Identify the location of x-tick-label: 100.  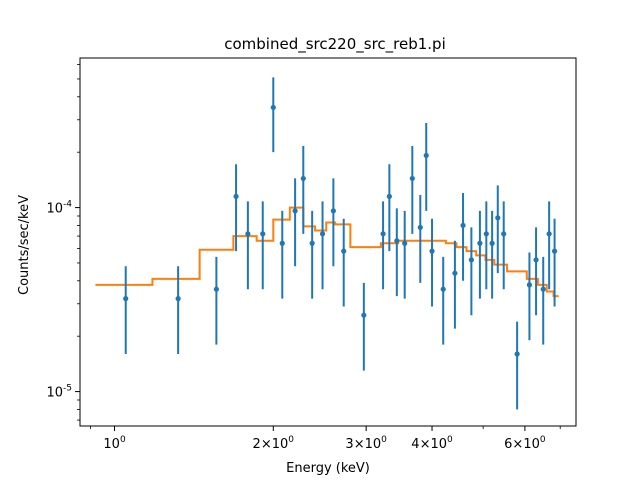
(114, 443).